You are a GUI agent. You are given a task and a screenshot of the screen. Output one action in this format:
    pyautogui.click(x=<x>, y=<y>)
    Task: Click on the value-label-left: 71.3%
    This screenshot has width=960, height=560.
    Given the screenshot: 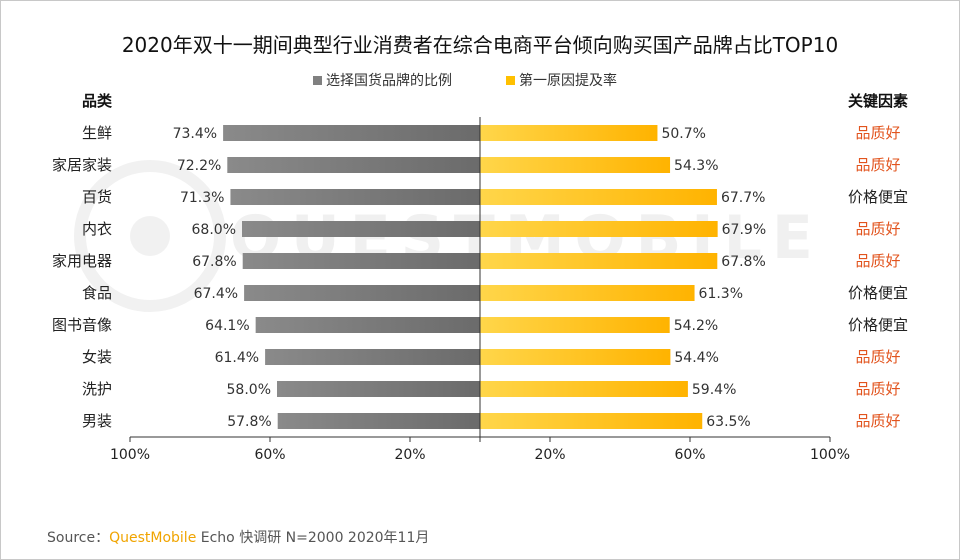 What is the action you would take?
    pyautogui.click(x=202, y=198)
    